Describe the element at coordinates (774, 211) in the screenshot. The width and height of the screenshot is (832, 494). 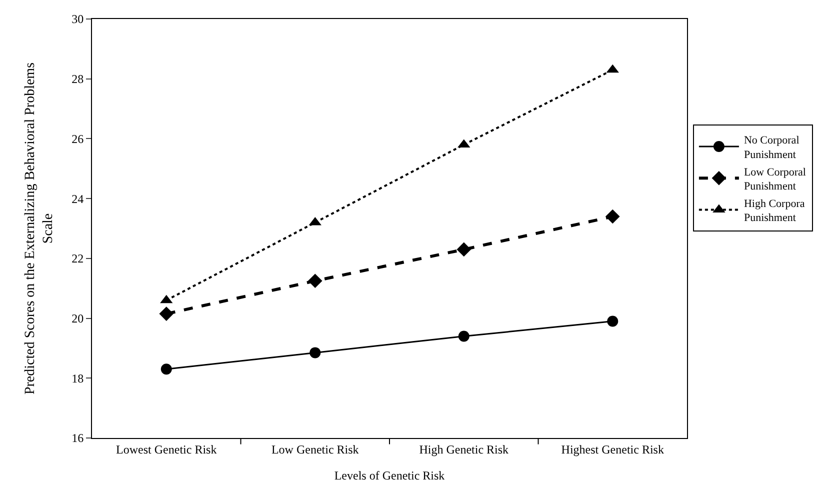
I see `legend-label: High Corpora Punishment` at that location.